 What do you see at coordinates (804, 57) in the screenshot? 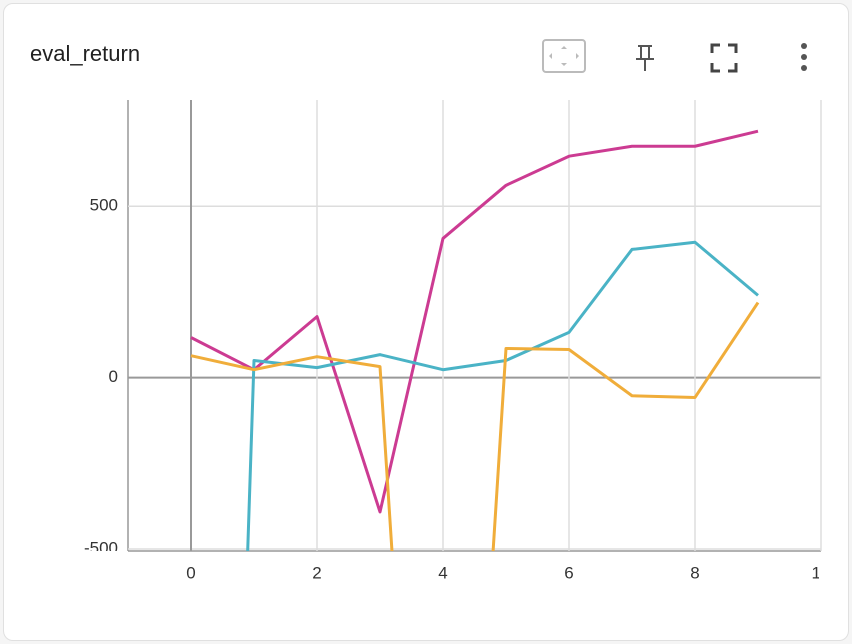
I see `more-menu-button` at bounding box center [804, 57].